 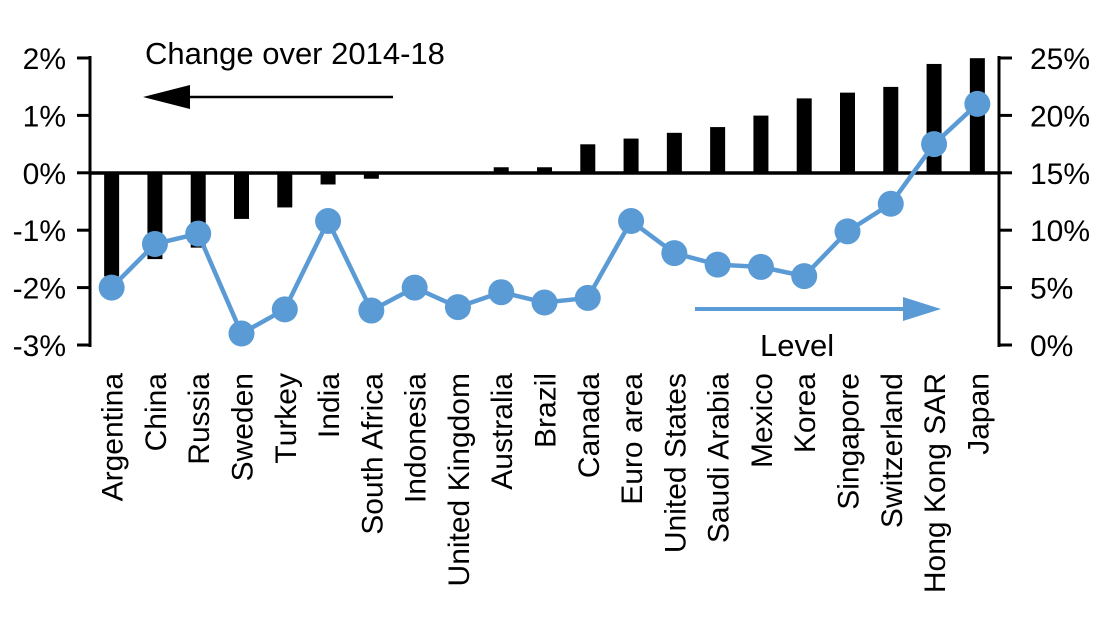 What do you see at coordinates (544, 170) in the screenshot?
I see `bar-brazil` at bounding box center [544, 170].